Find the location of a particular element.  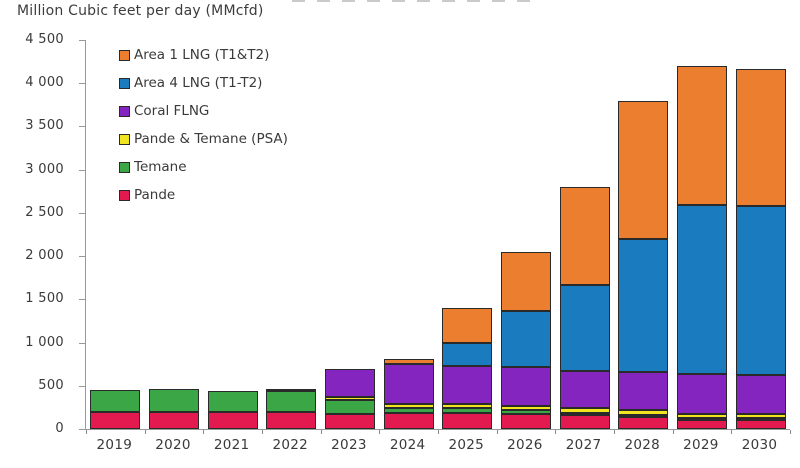

y-tick-label: 500 is located at coordinates (51, 385).